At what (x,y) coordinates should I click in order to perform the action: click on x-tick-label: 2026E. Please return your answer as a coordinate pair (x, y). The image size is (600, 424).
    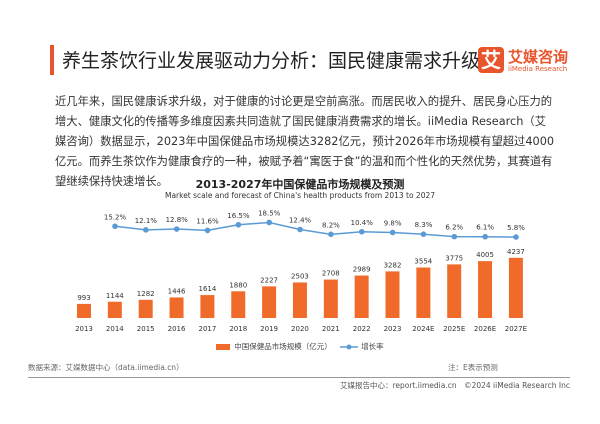
    Looking at the image, I should click on (485, 329).